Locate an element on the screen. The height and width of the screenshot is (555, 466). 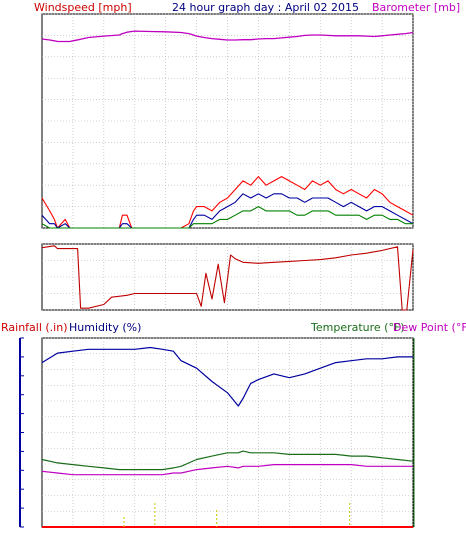
series-temperature-line is located at coordinates (227, 460).